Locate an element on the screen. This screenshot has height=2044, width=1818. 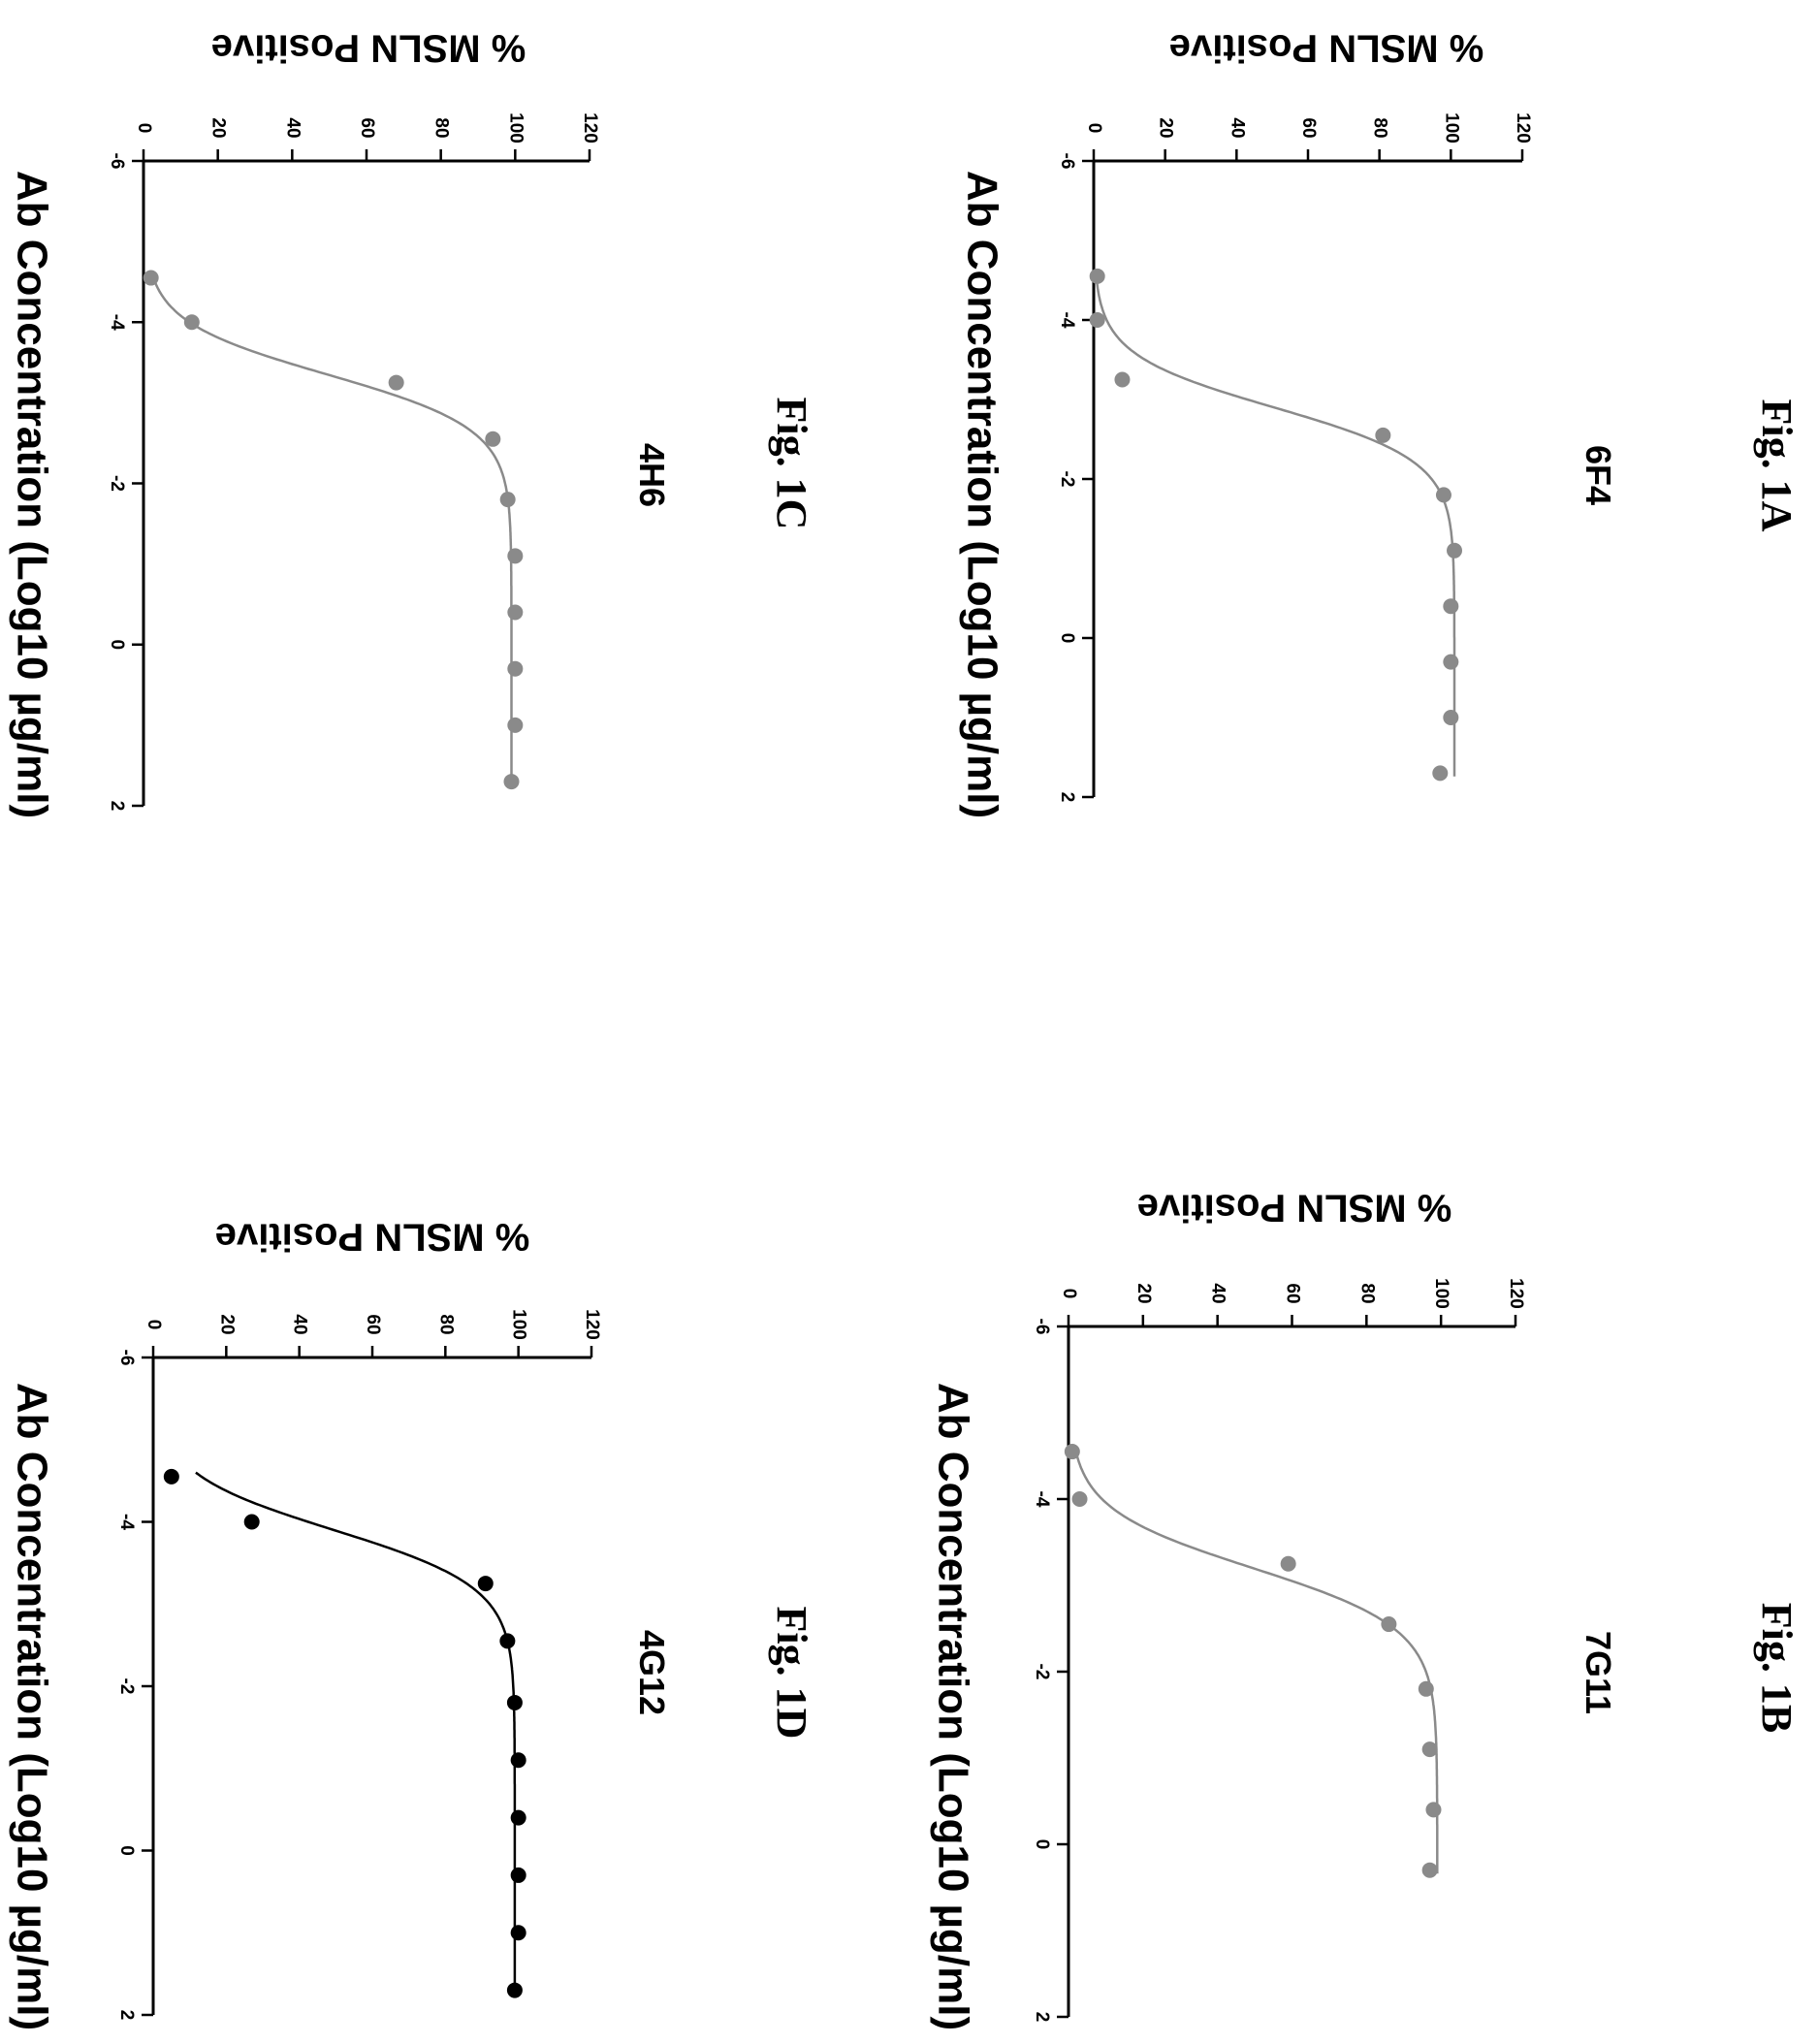
figure-caption: Fig. 1C is located at coordinates (791, 464).